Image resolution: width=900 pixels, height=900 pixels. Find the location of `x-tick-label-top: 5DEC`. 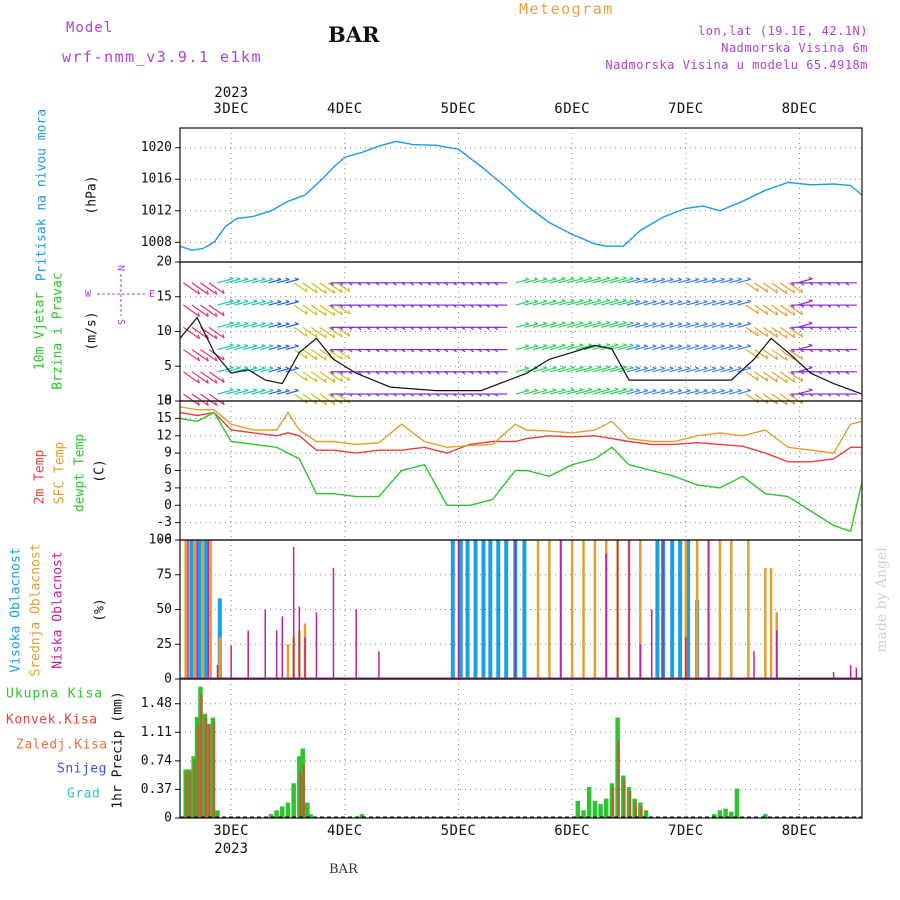

x-tick-label-top: 5DEC is located at coordinates (459, 109).